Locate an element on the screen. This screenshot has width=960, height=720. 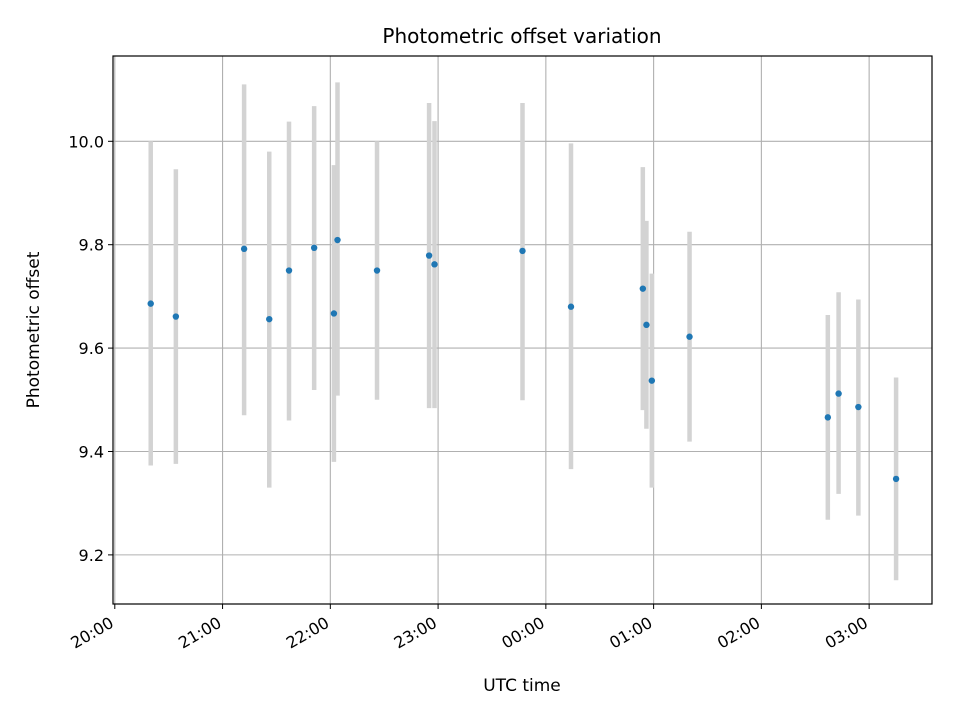
y-tick-label: 9.8 is located at coordinates (91, 245).